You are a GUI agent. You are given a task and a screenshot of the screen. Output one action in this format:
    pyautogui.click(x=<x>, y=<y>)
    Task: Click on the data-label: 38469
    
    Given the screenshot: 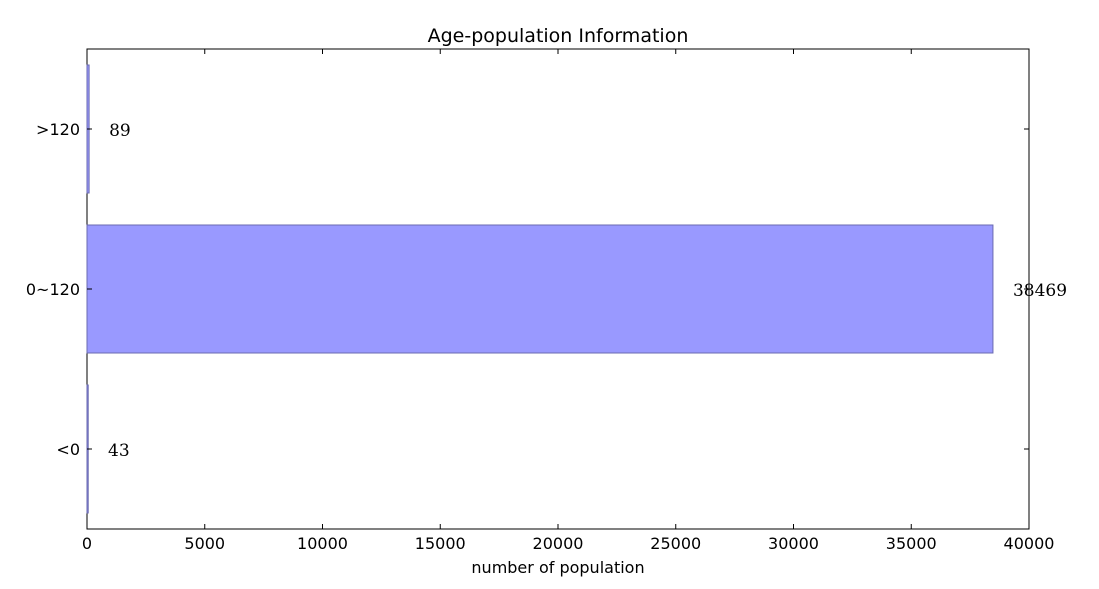 What is the action you would take?
    pyautogui.click(x=1040, y=291)
    